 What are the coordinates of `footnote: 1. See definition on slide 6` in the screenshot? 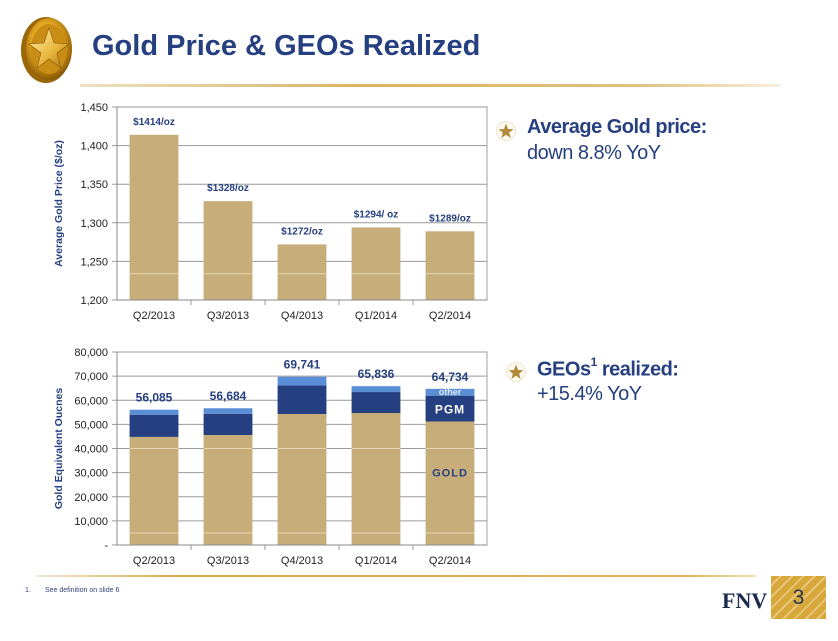 It's located at (72, 590).